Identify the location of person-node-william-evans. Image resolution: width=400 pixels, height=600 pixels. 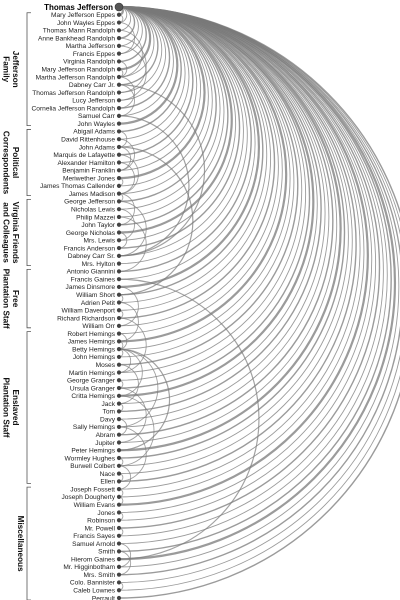
(119, 504).